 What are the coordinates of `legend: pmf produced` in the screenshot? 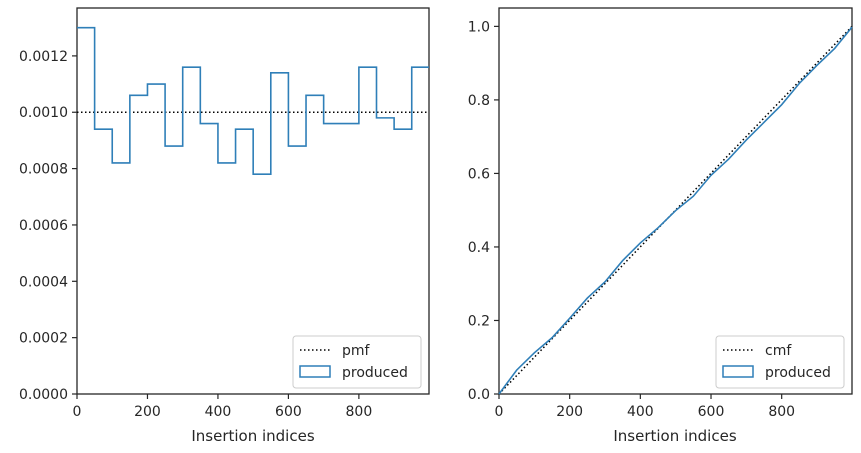 It's located at (357, 362).